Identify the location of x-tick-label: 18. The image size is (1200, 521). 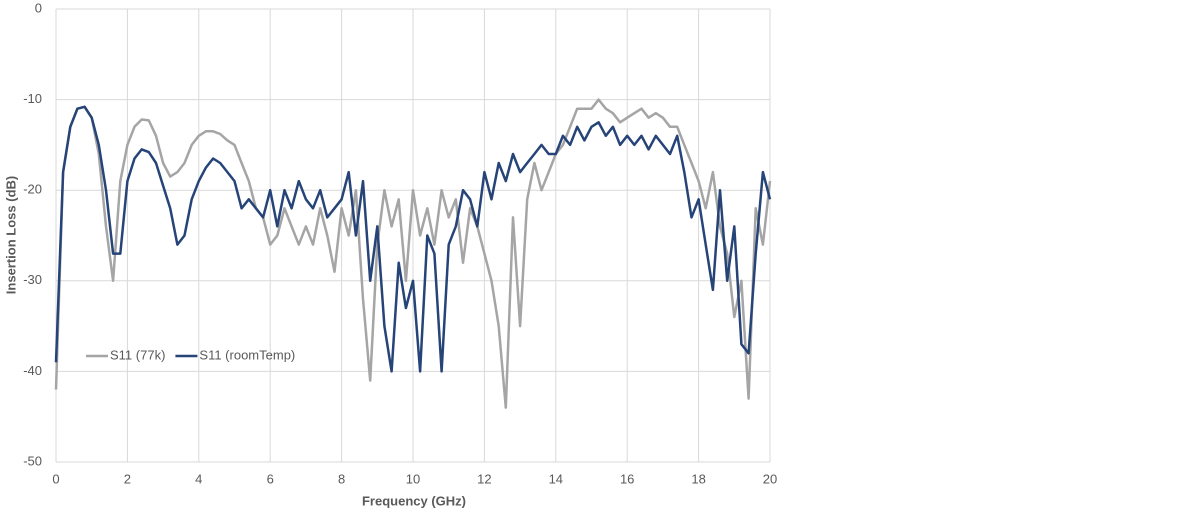
(698, 478).